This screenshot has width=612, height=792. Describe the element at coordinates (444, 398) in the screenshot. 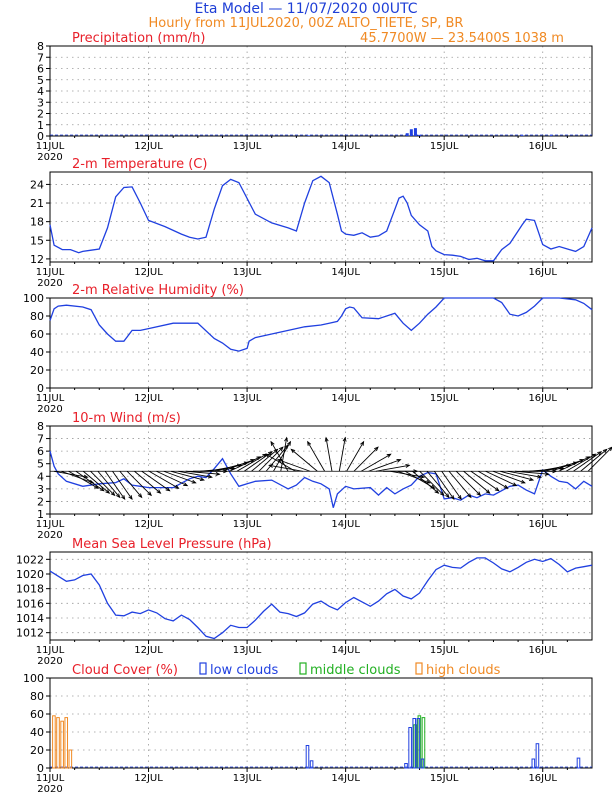

I see `rh-xtick-label: 15JUL` at that location.